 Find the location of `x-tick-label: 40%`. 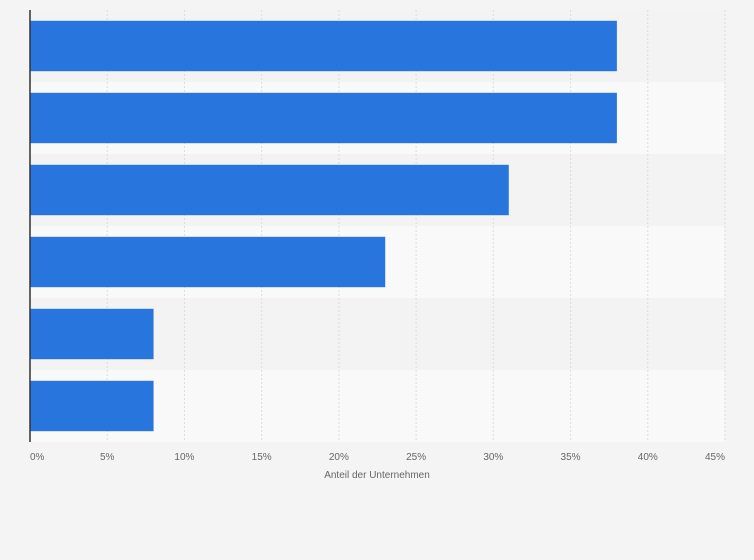

x-tick-label: 40% is located at coordinates (648, 457).